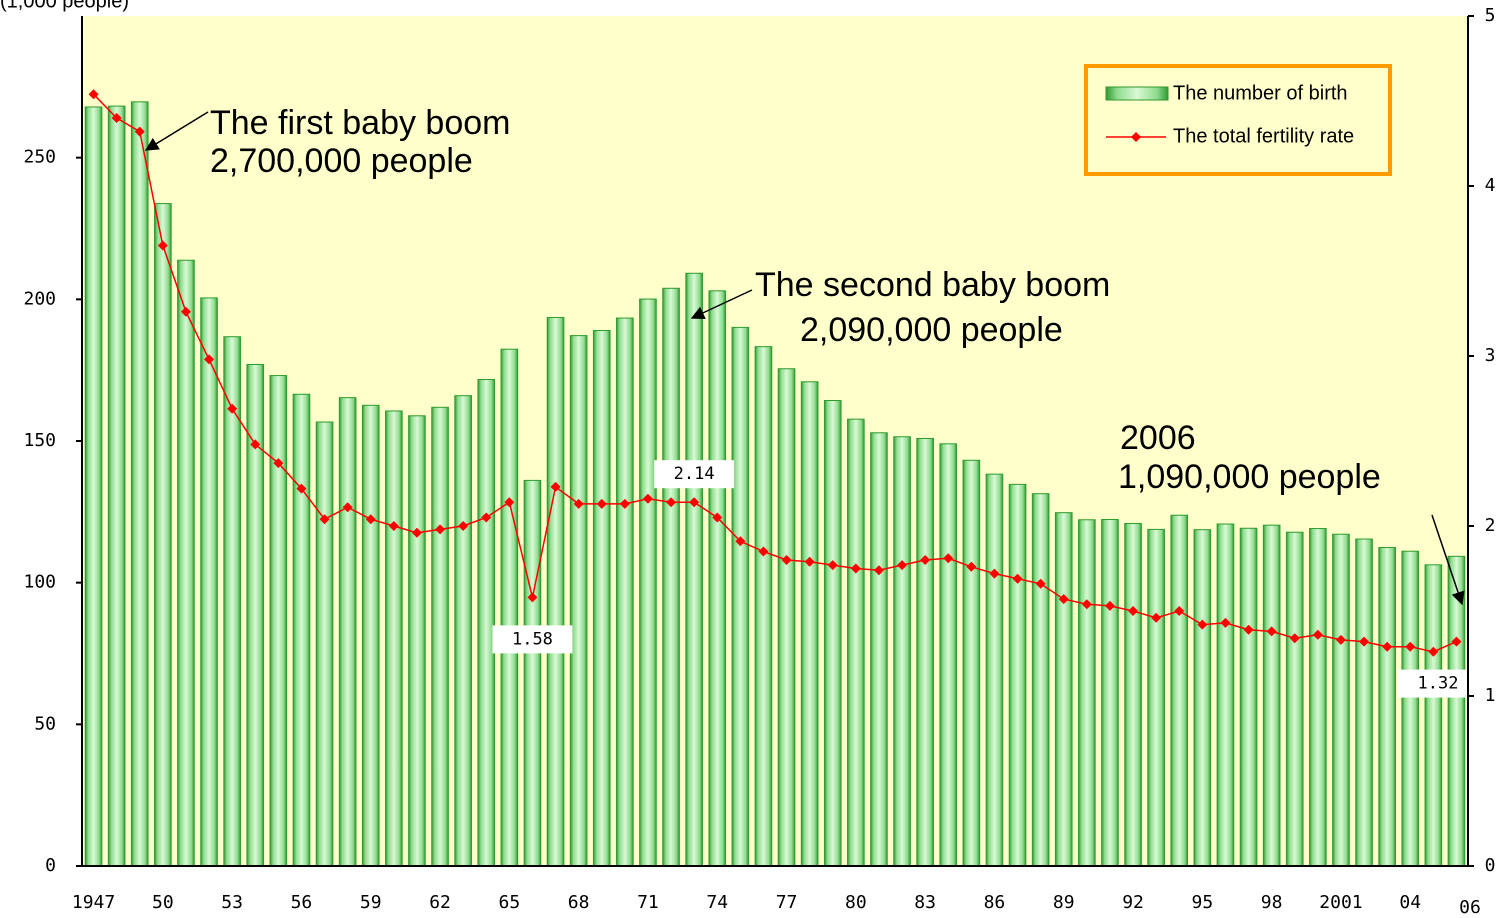 The width and height of the screenshot is (1509, 918). What do you see at coordinates (1137, 93) in the screenshot?
I see `legend-swatch` at bounding box center [1137, 93].